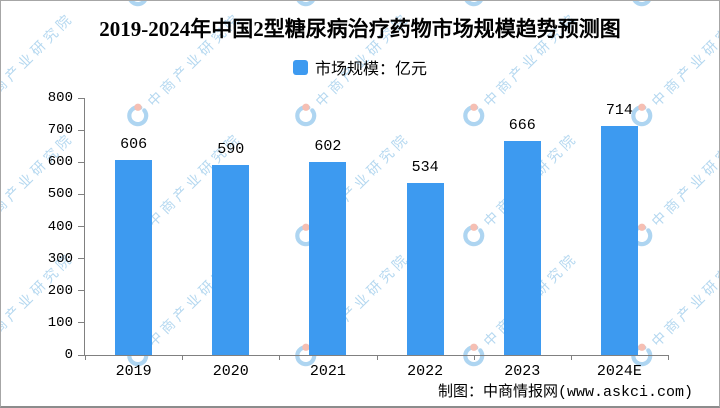  Describe the element at coordinates (619, 110) in the screenshot. I see `bar-value-label: 714` at that location.